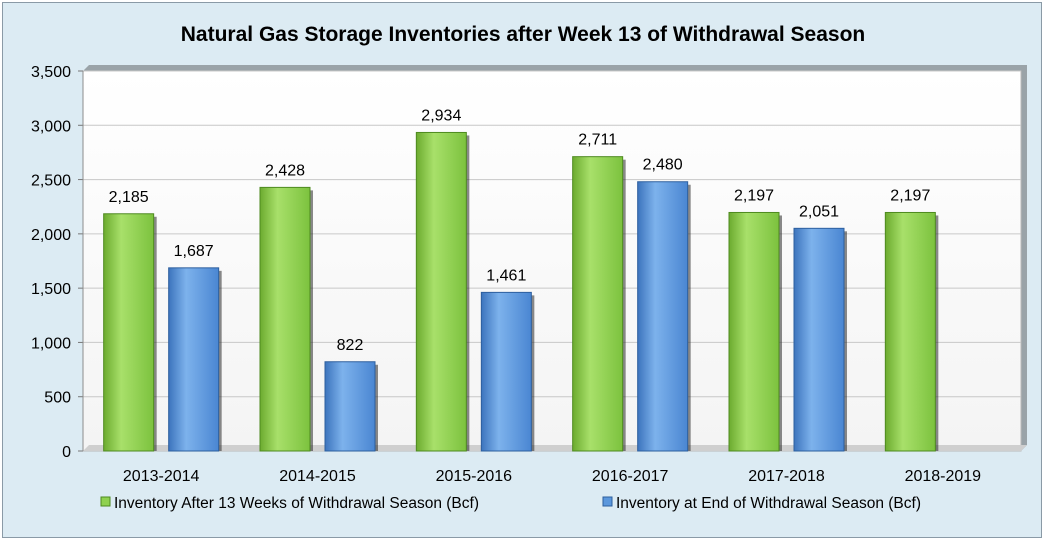 The height and width of the screenshot is (544, 1047). What do you see at coordinates (317, 476) in the screenshot?
I see `x-tick-label: 2014-2015` at bounding box center [317, 476].